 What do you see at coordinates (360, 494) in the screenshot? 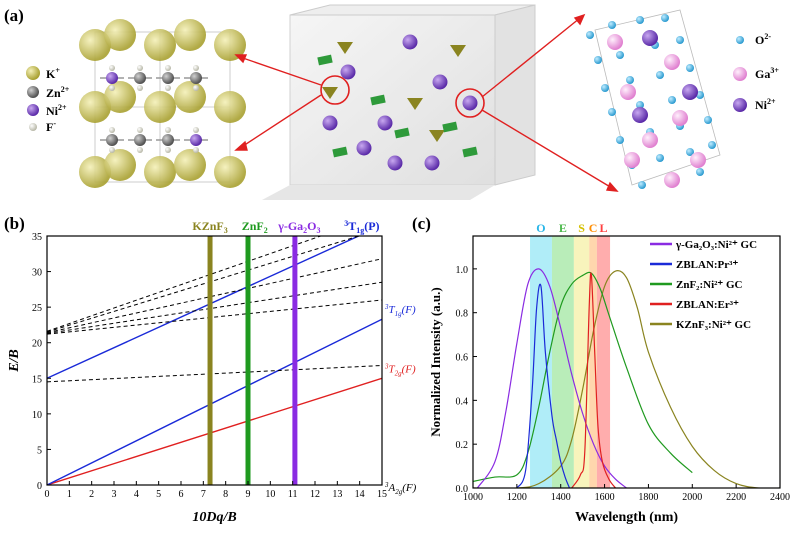
I see `x-tick-label: 14` at bounding box center [360, 494].